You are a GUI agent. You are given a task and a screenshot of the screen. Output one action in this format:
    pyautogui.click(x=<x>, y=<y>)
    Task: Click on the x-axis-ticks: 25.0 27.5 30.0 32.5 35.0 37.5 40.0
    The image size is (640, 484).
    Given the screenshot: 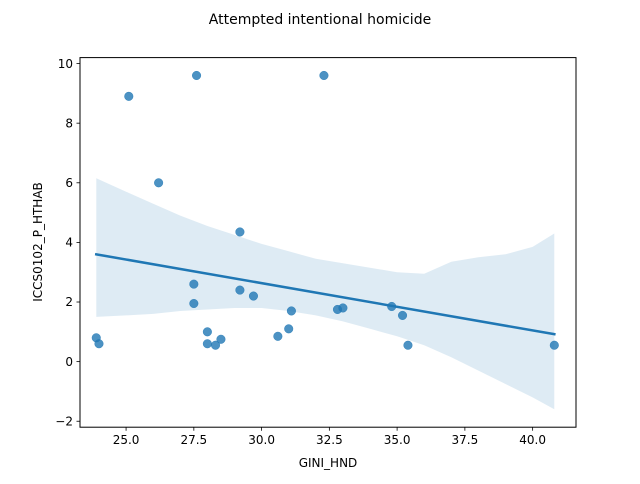 What is the action you would take?
    pyautogui.click(x=329, y=437)
    